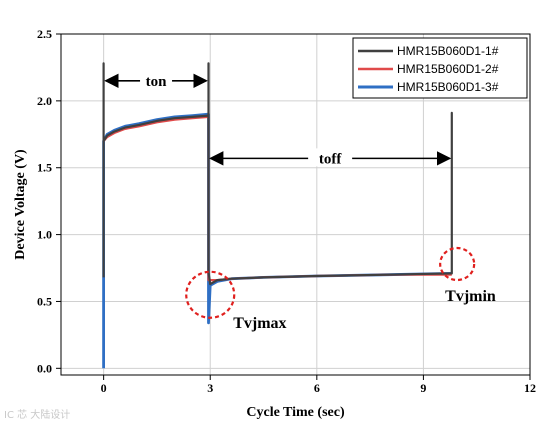 Image resolution: width=554 pixels, height=427 pixels. I want to click on y-axis-title: Device Voltage (V), so click(20, 204).